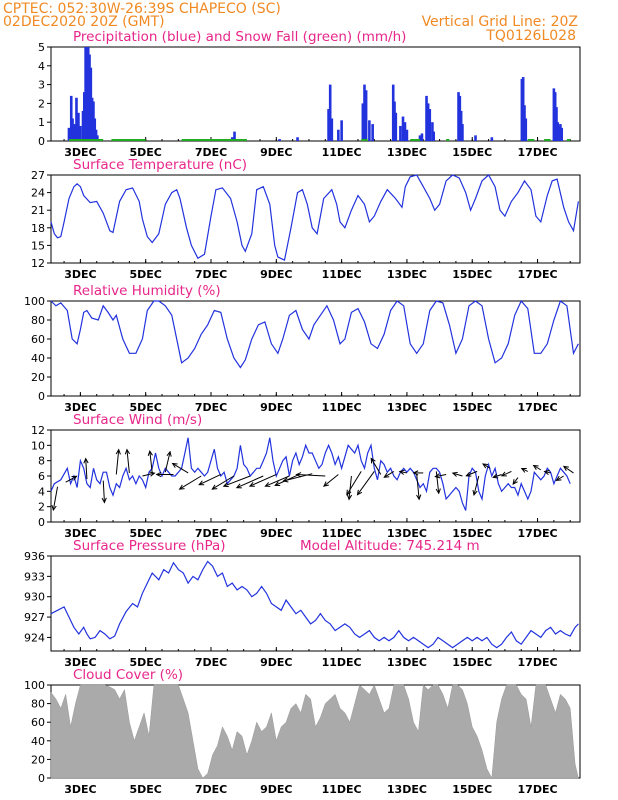 This screenshot has height=800, width=618. What do you see at coordinates (34, 301) in the screenshot?
I see `humidity-ytick-label: 100` at bounding box center [34, 301].